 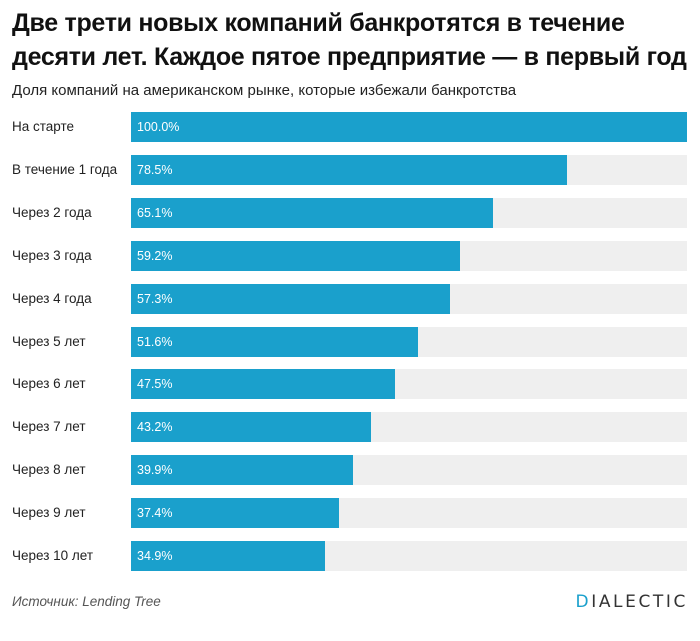 I want to click on category-label: В течение 1 года, so click(x=65, y=169).